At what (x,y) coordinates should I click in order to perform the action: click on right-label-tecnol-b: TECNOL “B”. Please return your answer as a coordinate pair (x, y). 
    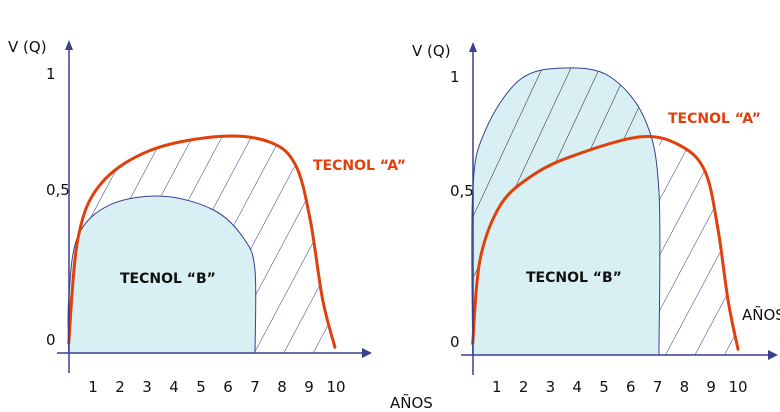
    Looking at the image, I should click on (574, 278).